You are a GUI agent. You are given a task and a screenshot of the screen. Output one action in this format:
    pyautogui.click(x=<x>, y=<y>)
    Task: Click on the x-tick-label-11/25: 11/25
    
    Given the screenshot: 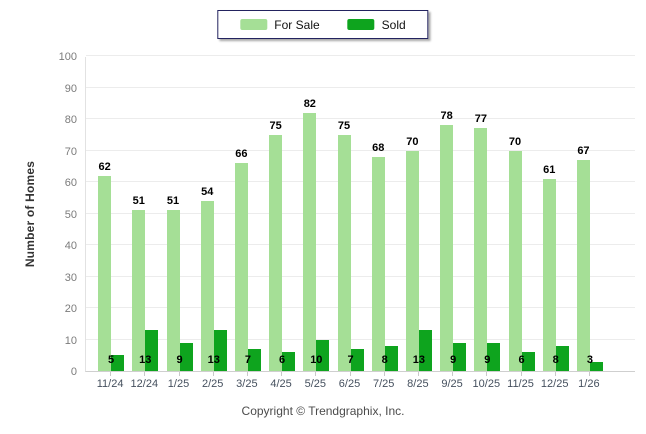 What is the action you would take?
    pyautogui.click(x=520, y=384)
    